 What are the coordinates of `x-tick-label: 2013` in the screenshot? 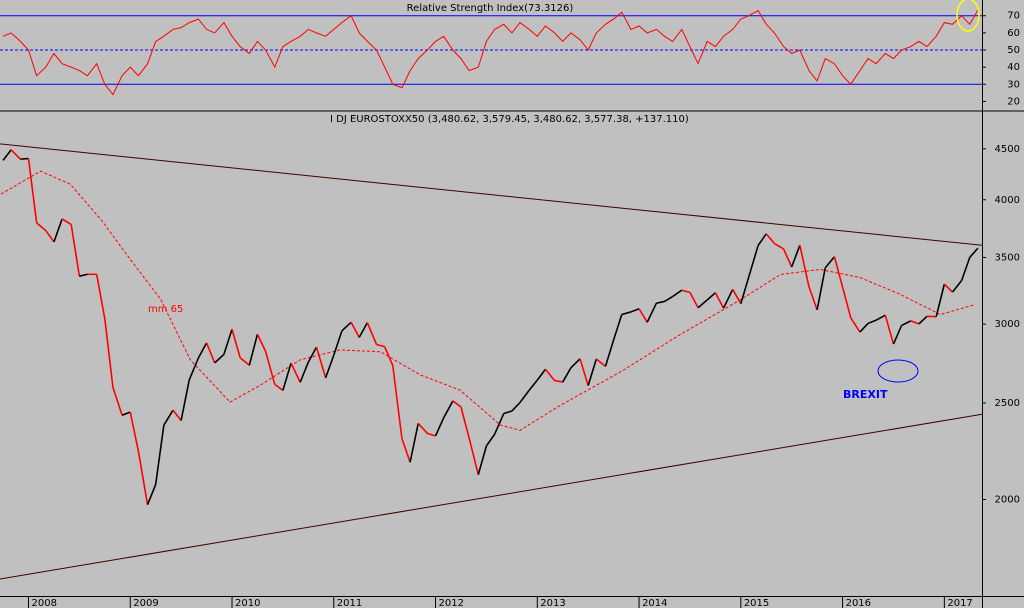 It's located at (552, 603).